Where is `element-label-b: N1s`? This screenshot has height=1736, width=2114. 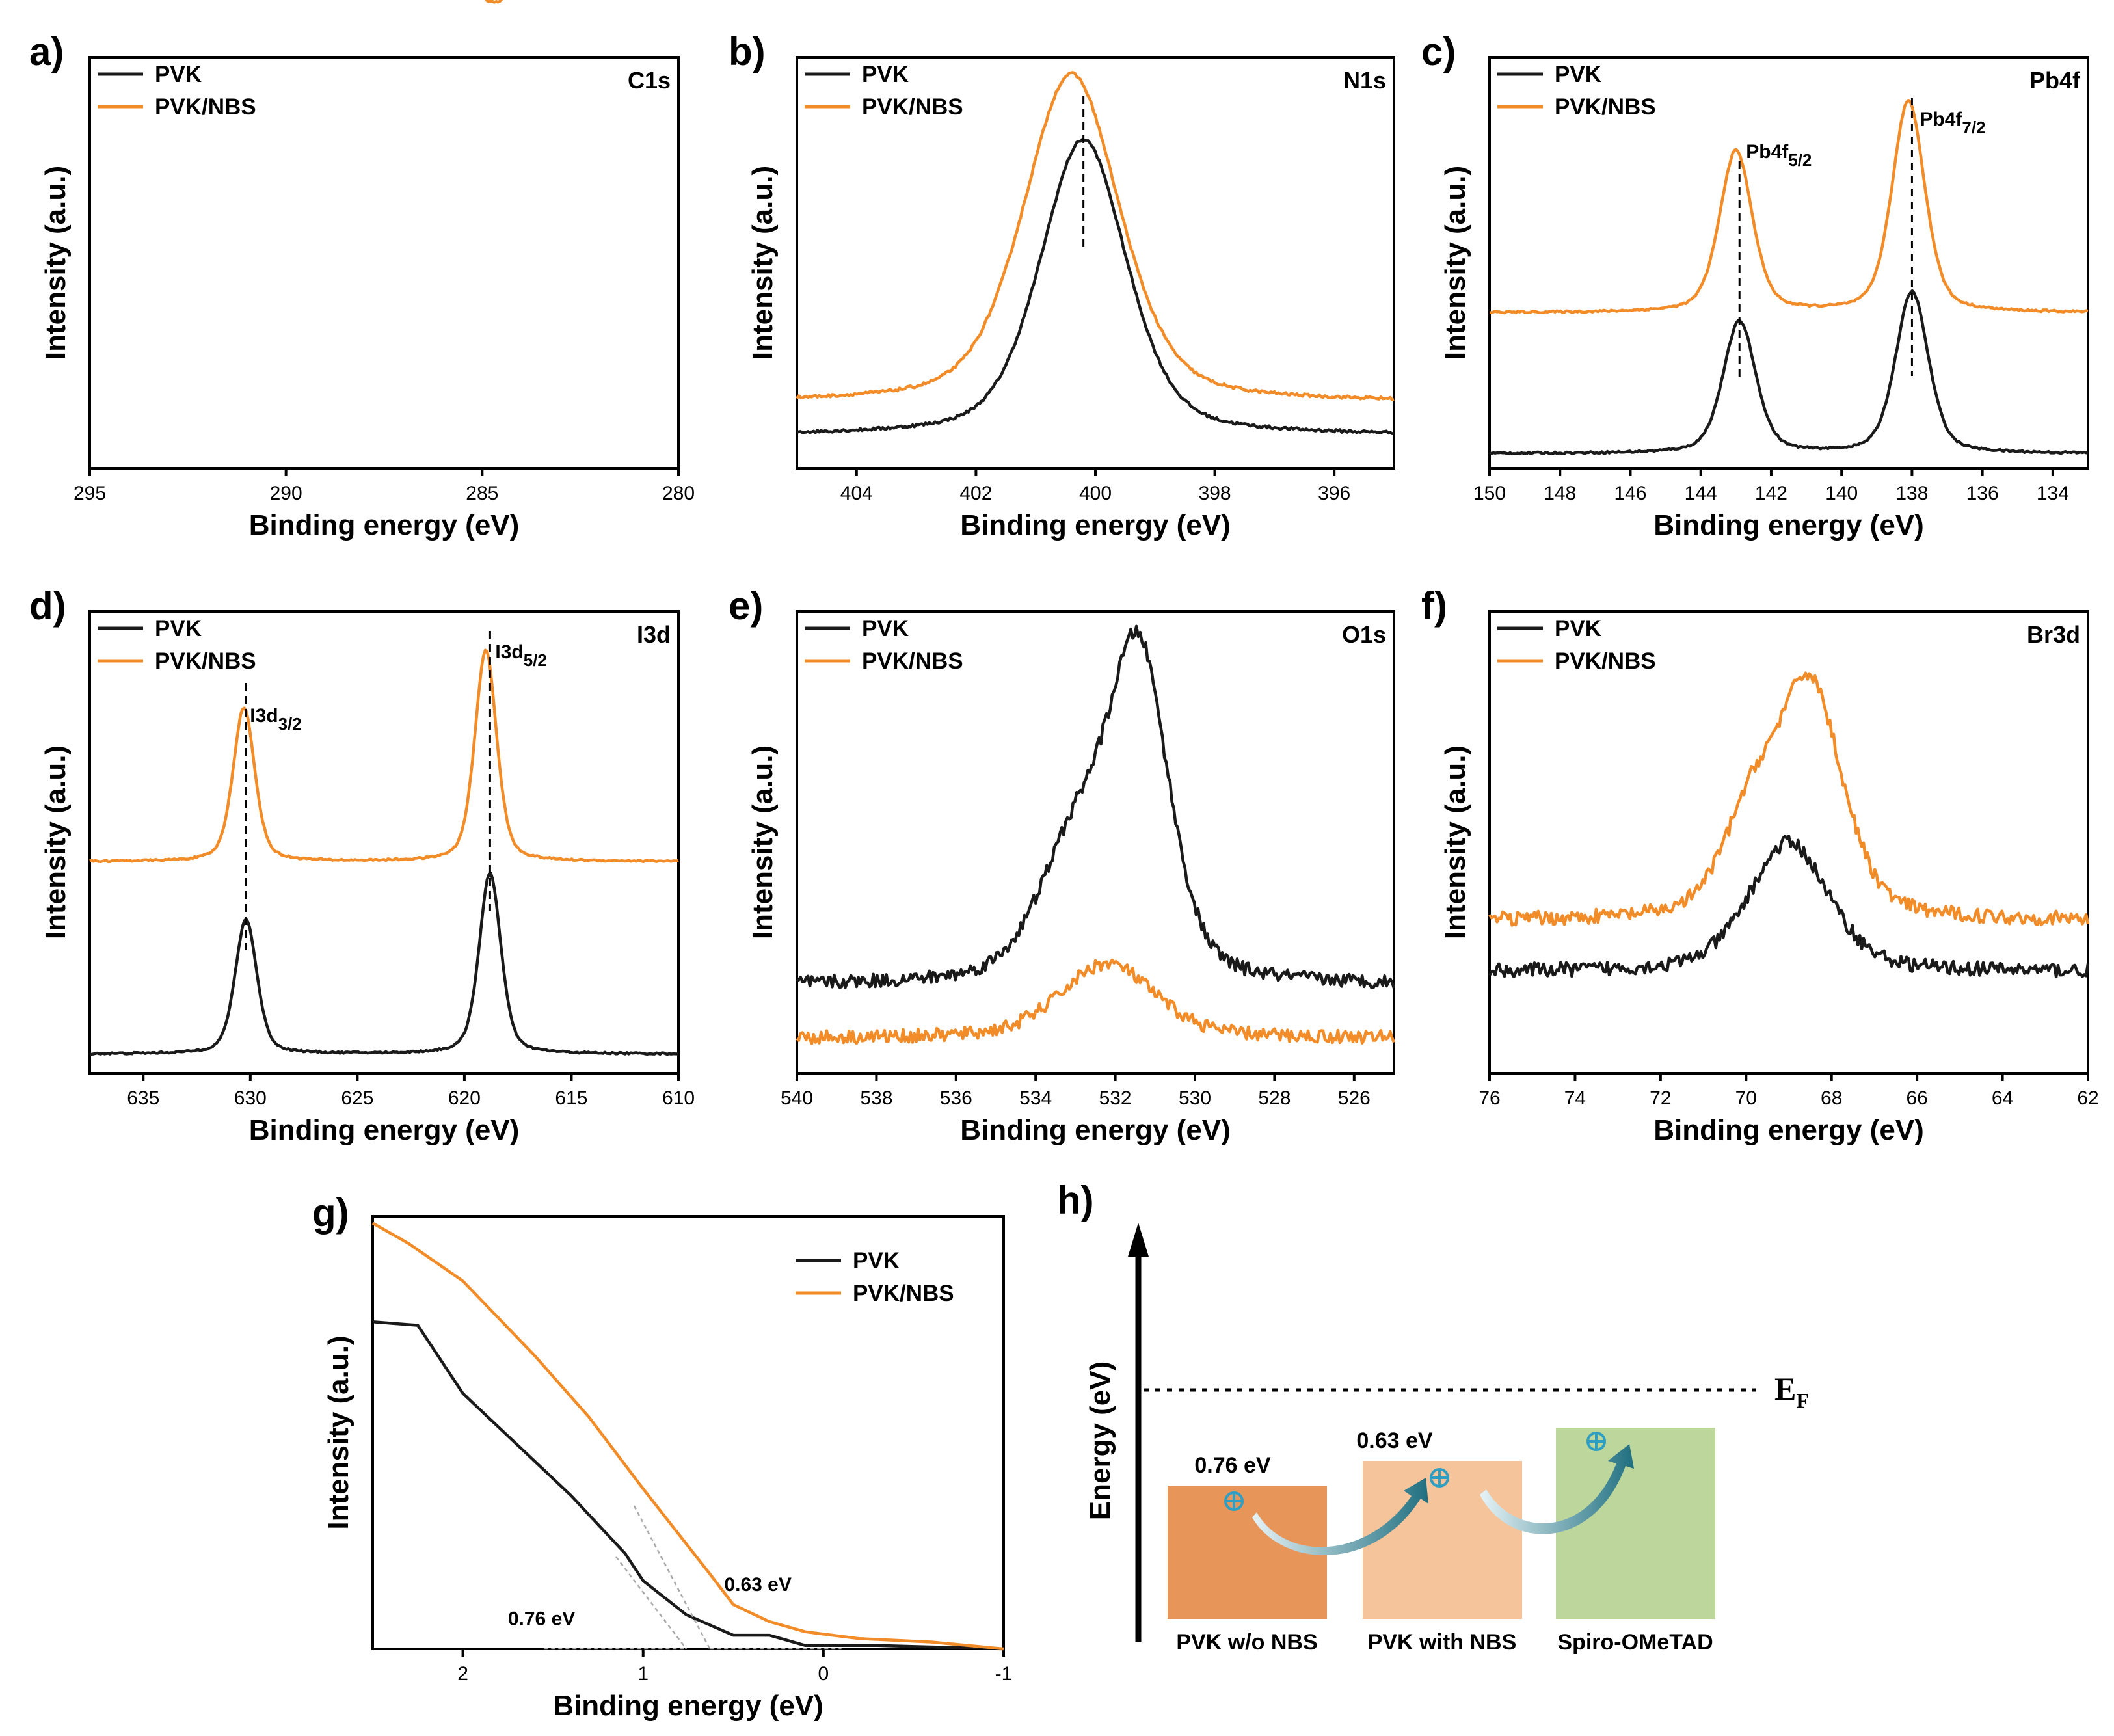 element-label-b: N1s is located at coordinates (1364, 80).